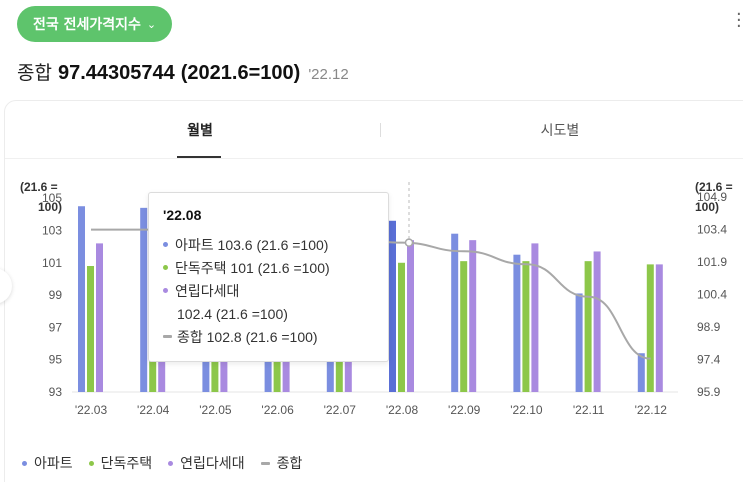  I want to click on tooltip-rowhouse-value: 102.4 (21.6 =100), so click(232, 313).